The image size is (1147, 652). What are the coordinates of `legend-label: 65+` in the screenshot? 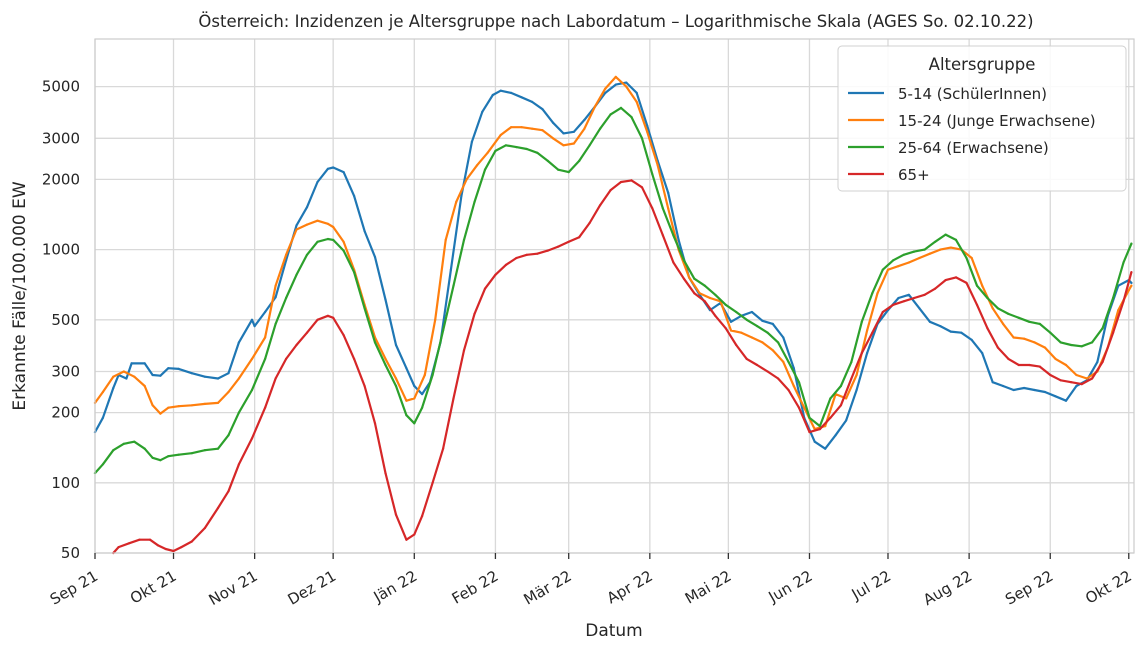 It's located at (914, 175).